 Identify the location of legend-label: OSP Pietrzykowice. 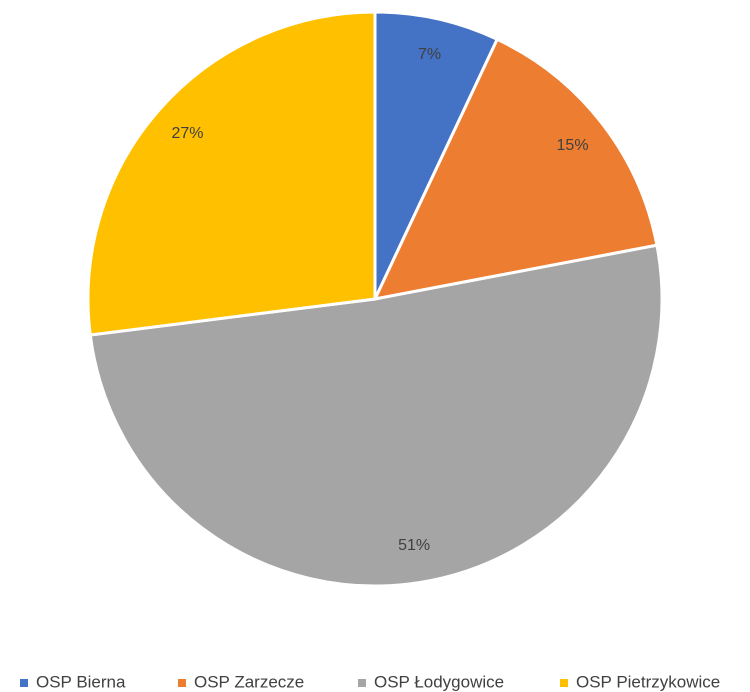
(648, 681).